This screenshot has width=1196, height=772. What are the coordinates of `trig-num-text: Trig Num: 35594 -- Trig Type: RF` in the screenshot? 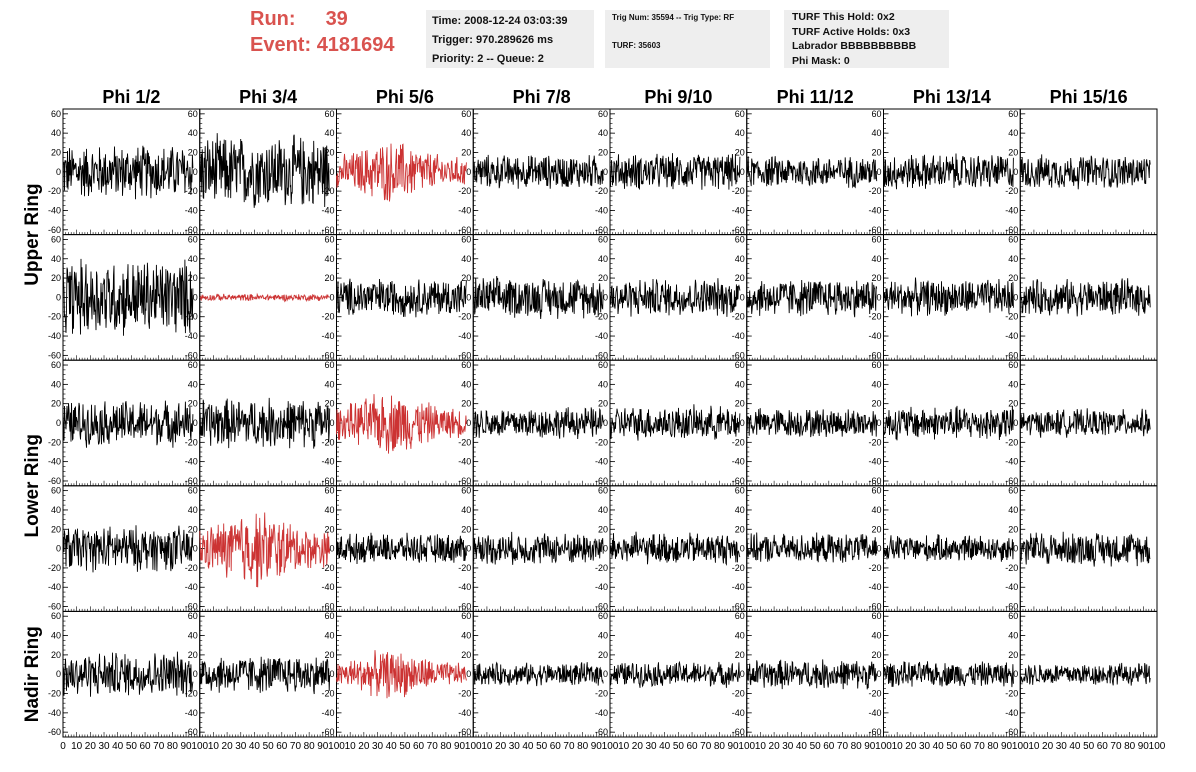 It's located at (673, 17).